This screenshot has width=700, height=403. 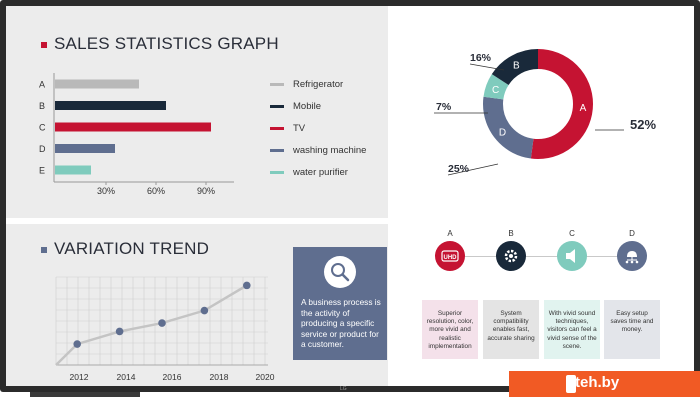 I want to click on bar-x-tick-label: 60%, so click(x=156, y=191).